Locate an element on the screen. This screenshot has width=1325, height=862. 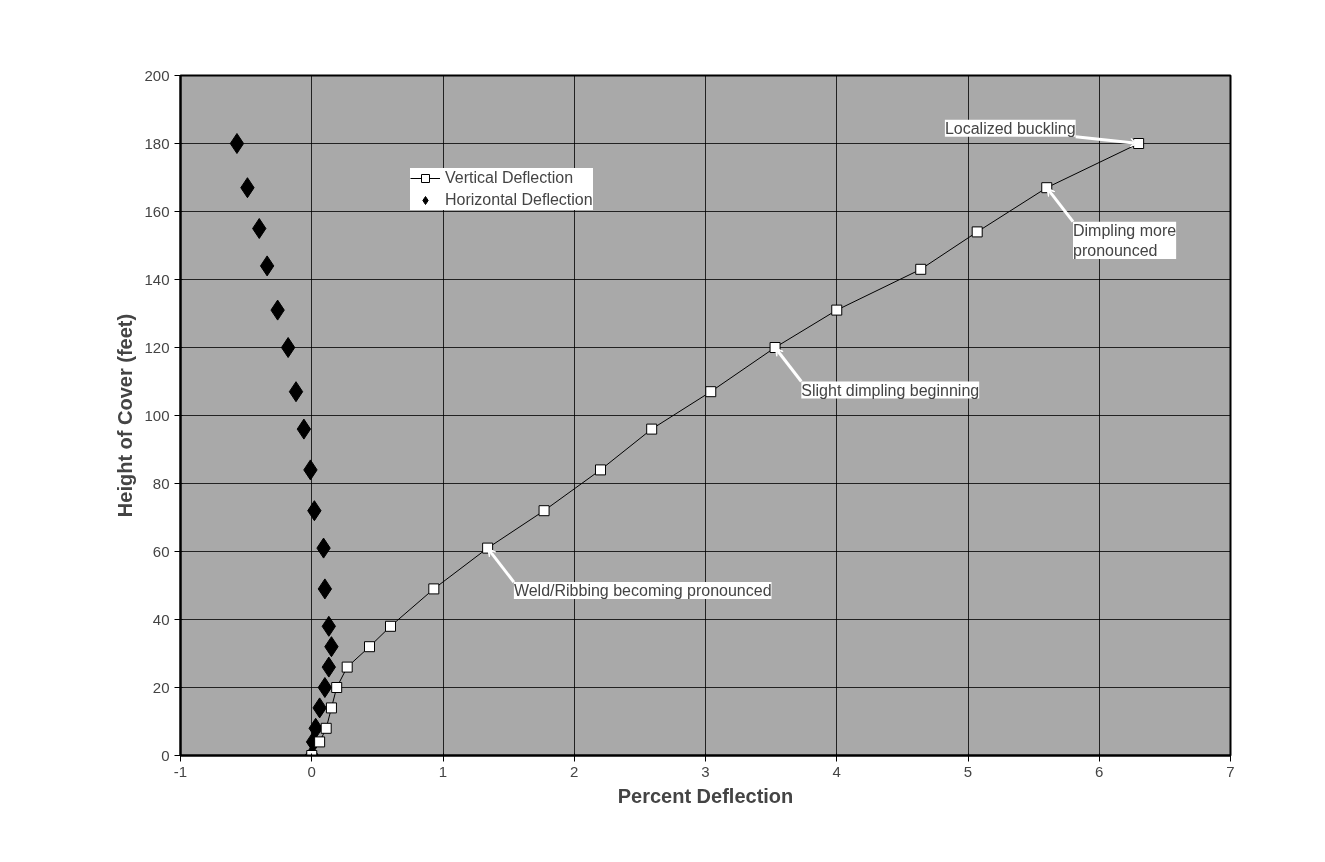
x-tick-label: 7 is located at coordinates (1230, 771).